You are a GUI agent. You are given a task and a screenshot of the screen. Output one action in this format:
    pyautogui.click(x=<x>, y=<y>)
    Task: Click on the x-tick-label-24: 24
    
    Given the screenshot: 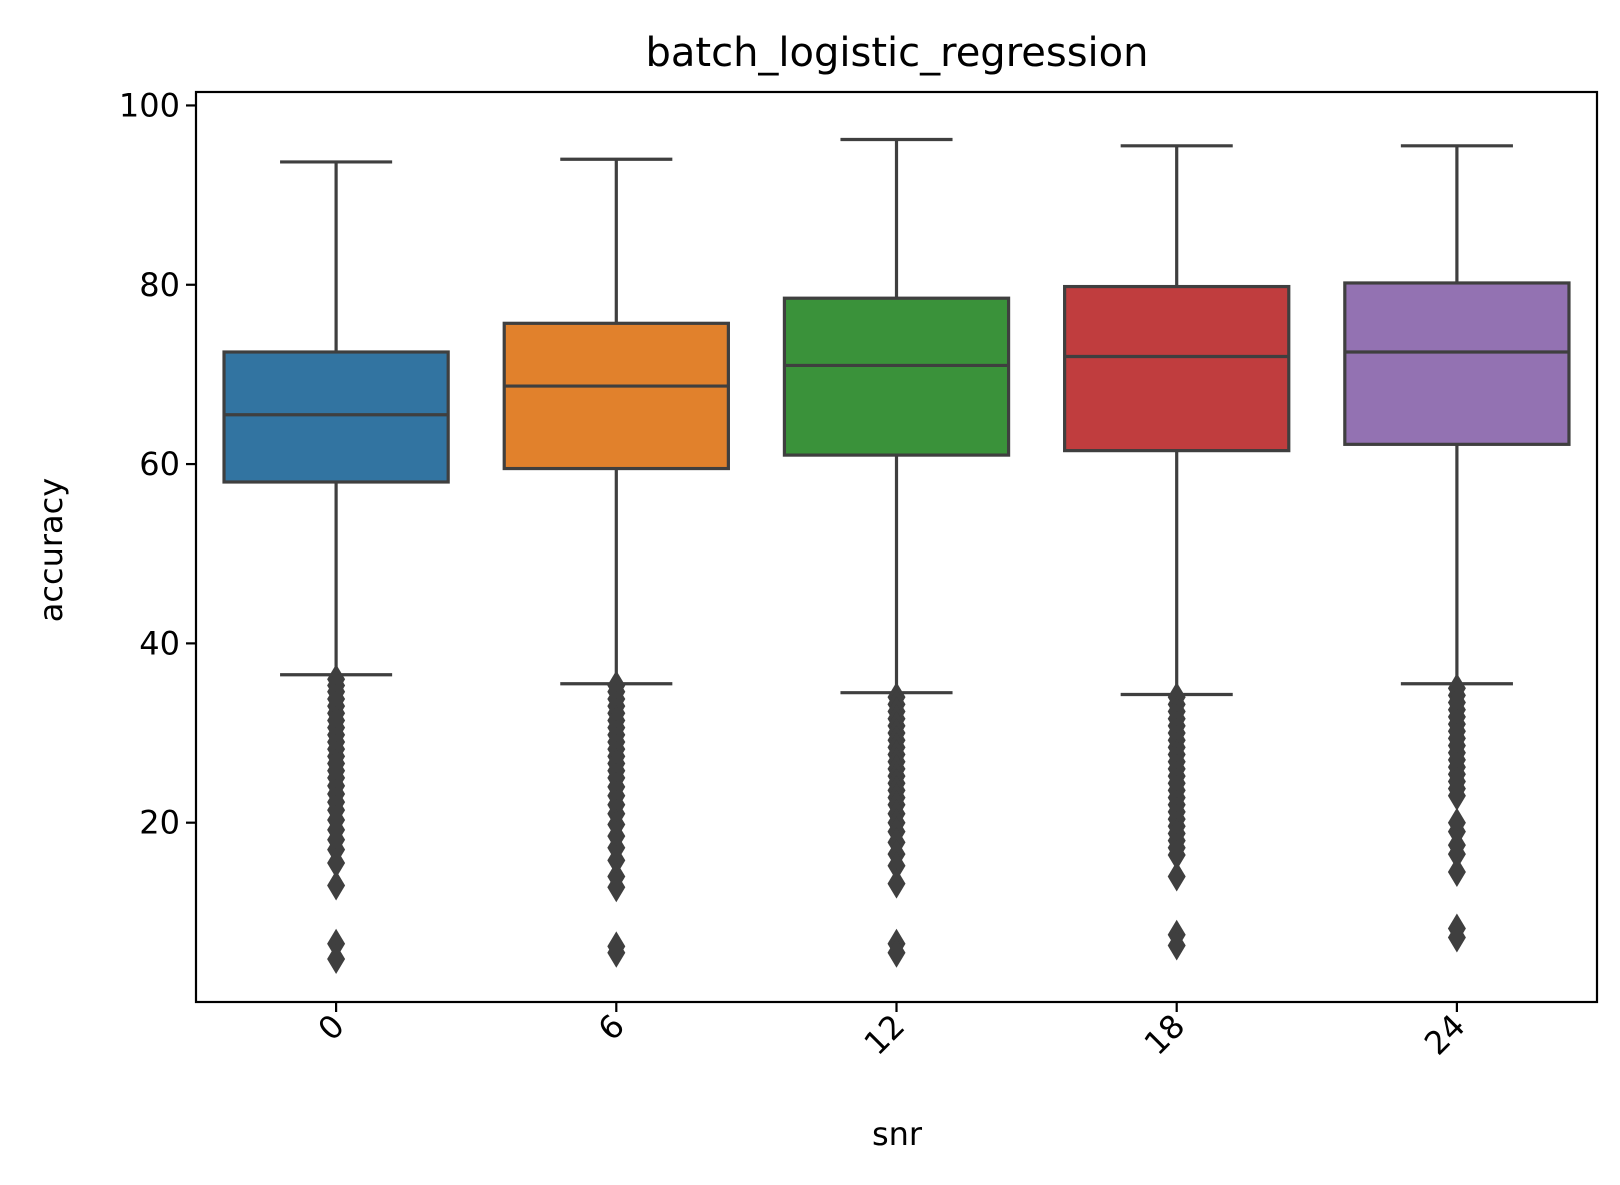 What is the action you would take?
    pyautogui.click(x=1445, y=1035)
    